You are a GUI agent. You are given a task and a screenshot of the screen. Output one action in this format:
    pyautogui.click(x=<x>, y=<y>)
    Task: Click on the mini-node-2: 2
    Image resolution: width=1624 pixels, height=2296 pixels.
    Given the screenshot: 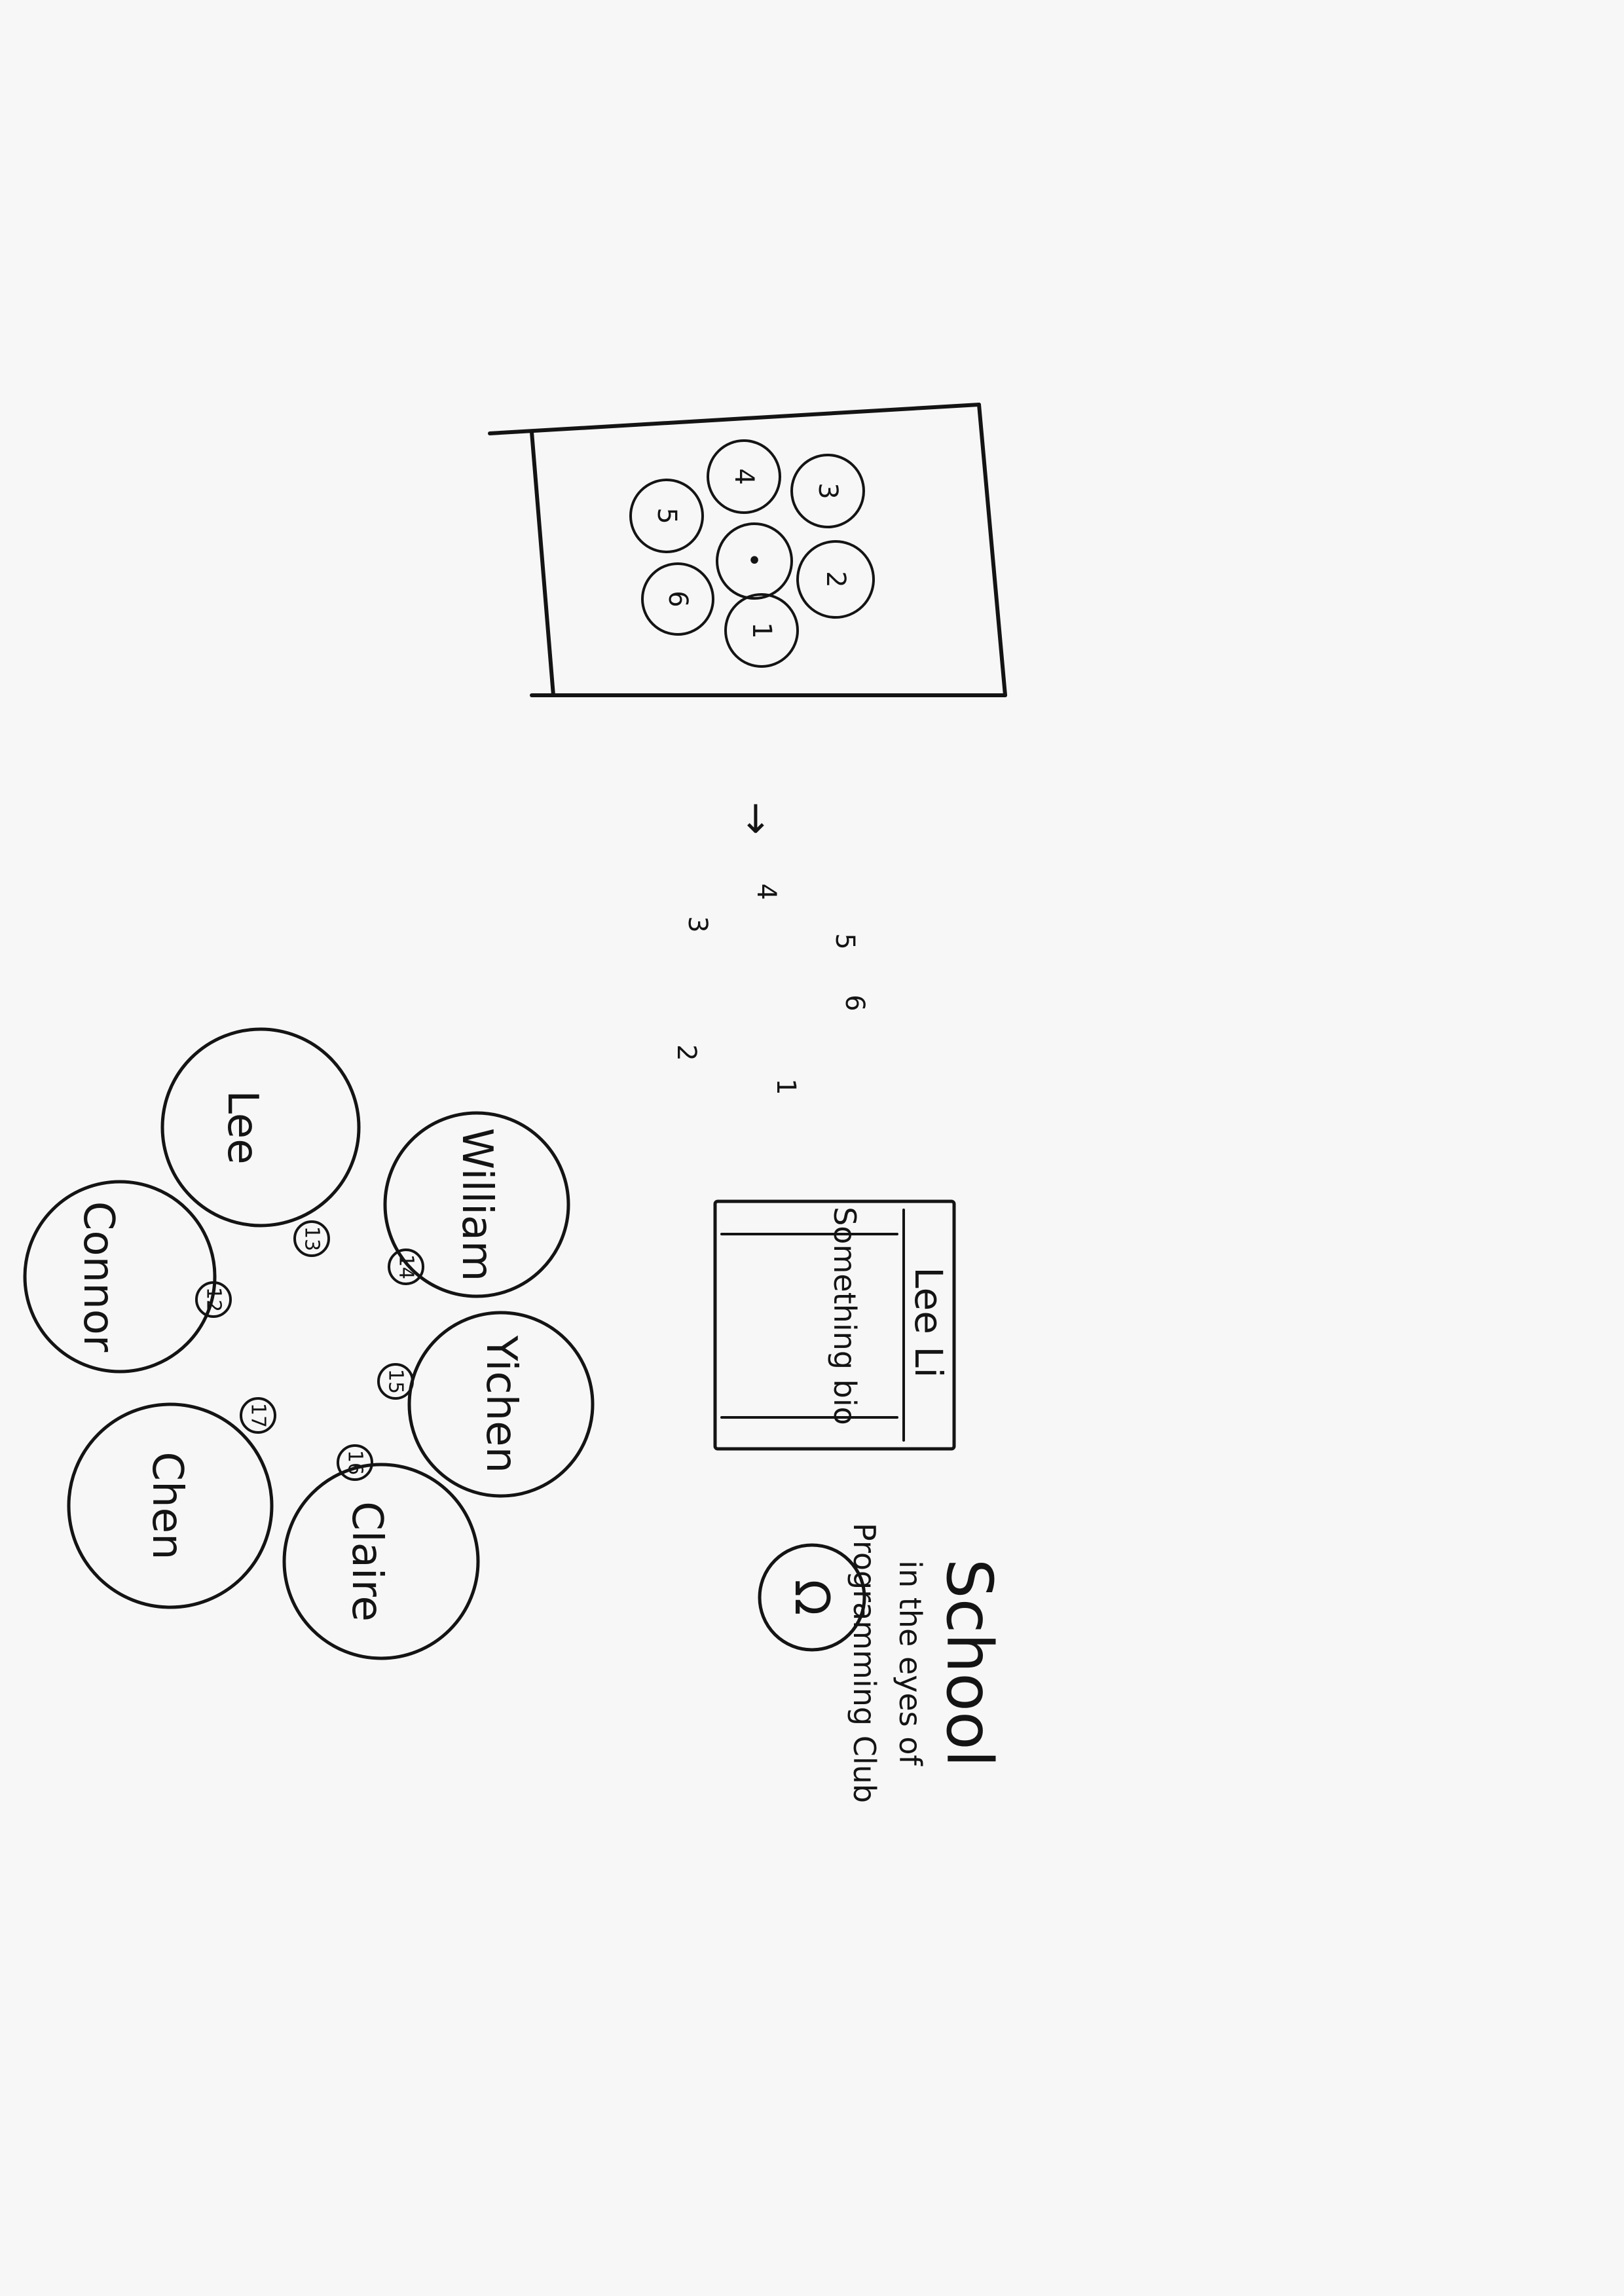 What is the action you would take?
    pyautogui.click(x=835, y=579)
    